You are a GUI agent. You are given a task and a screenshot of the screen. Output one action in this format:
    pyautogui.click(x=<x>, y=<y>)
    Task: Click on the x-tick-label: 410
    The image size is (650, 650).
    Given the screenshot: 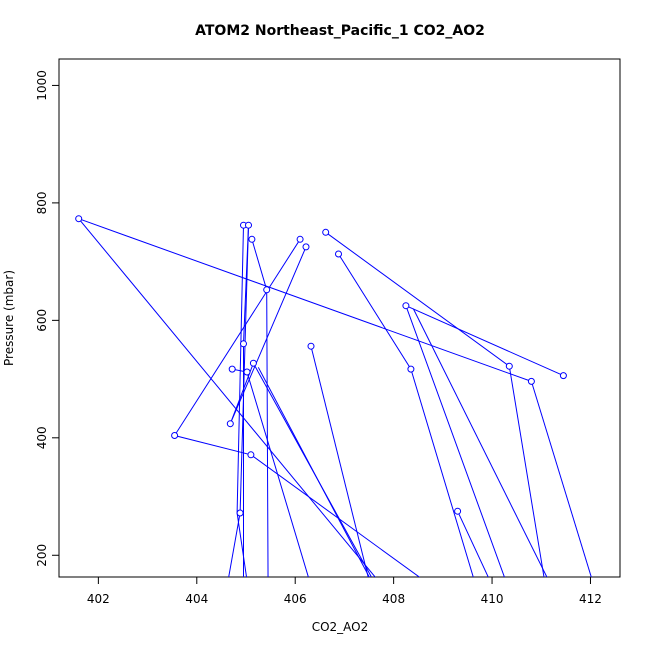 What is the action you would take?
    pyautogui.click(x=492, y=599)
    